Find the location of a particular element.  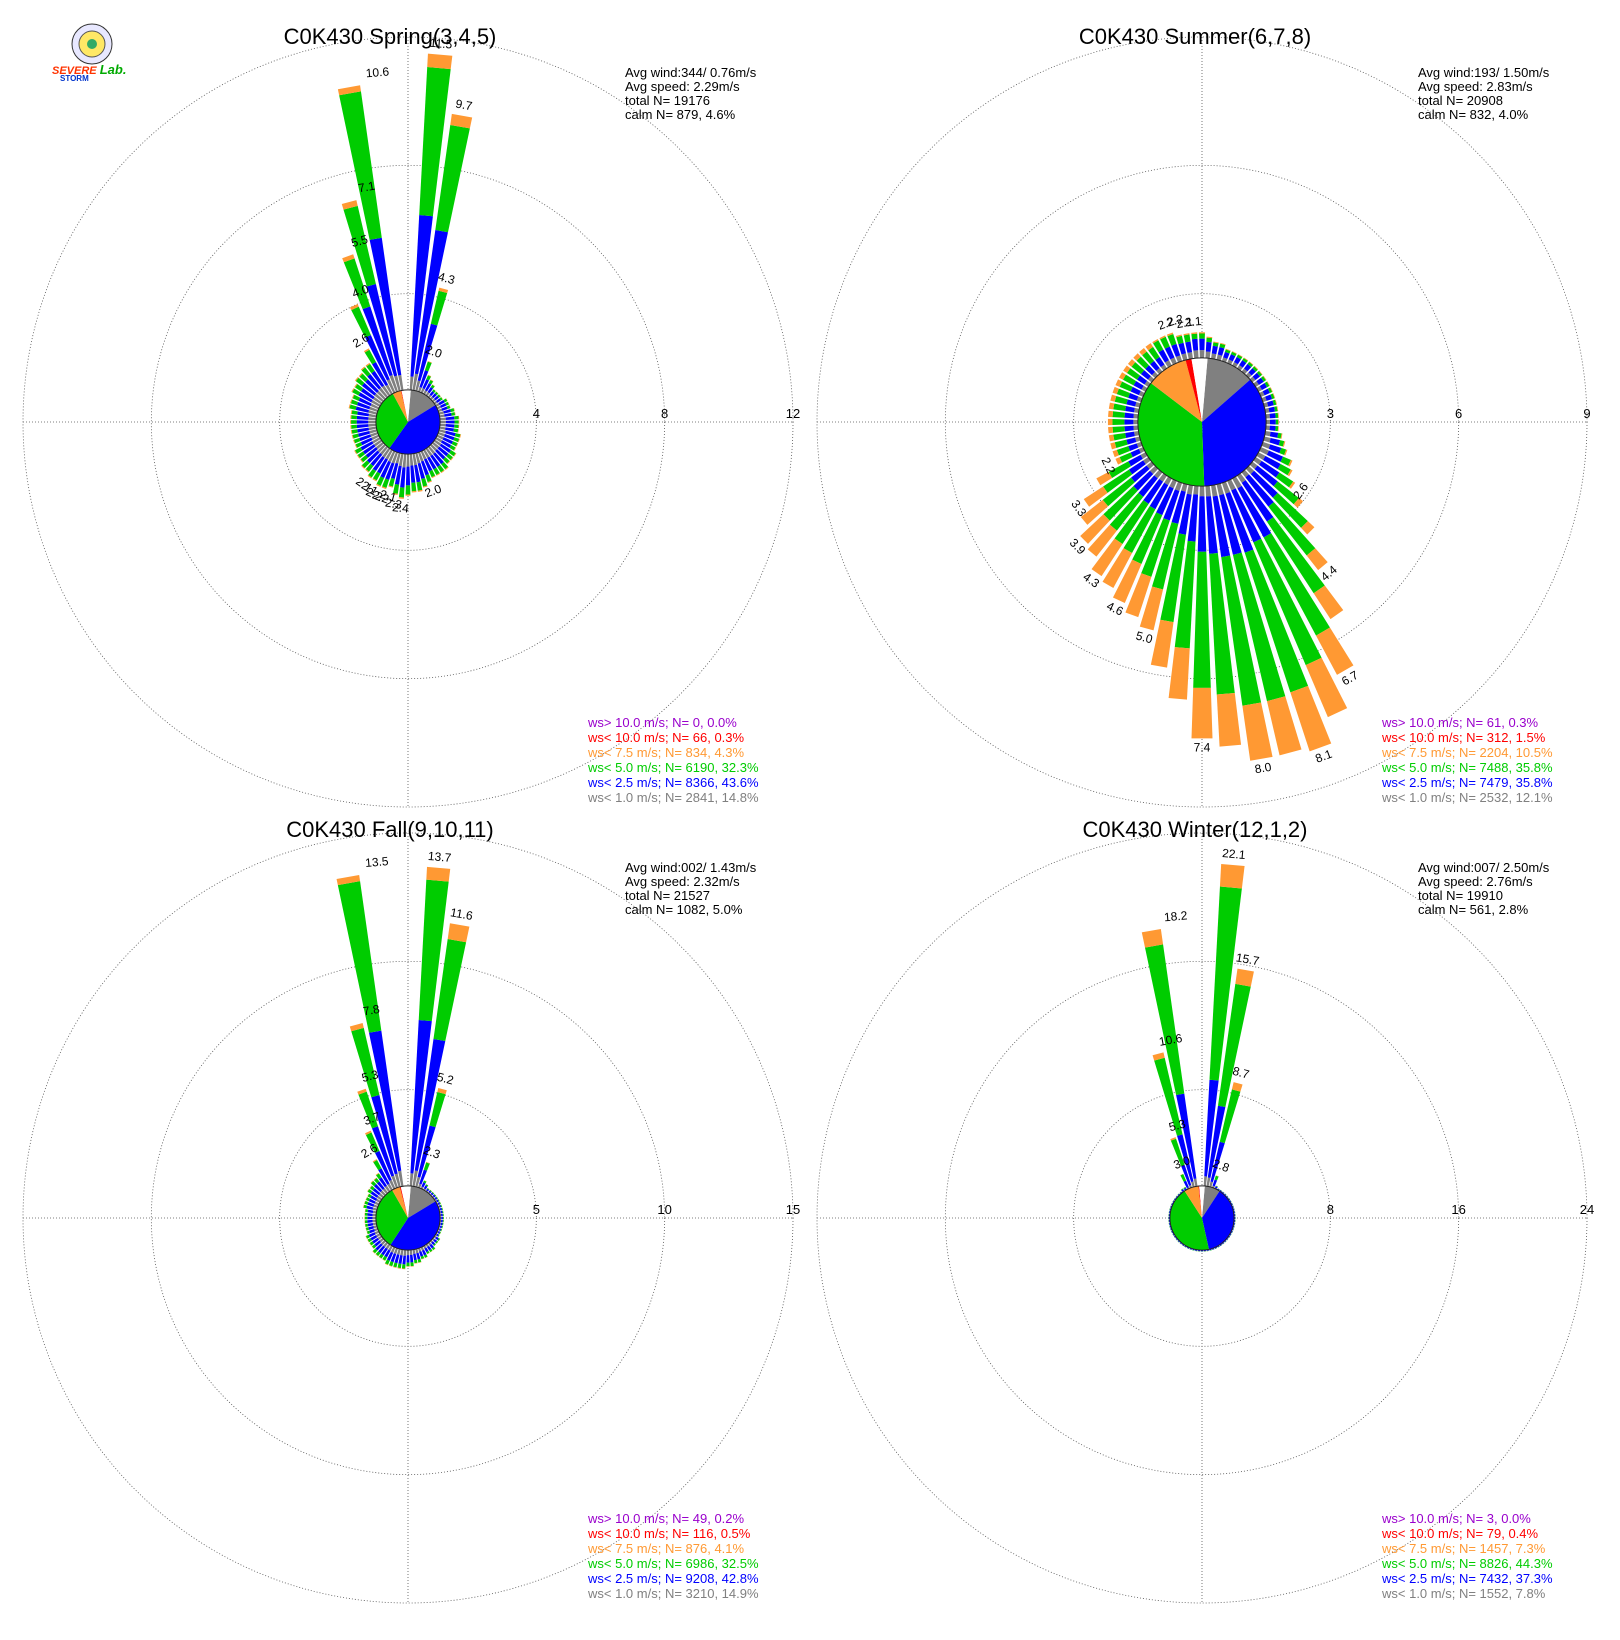

legend-entry: ws< 1.0 m/s; N= 1552, 7.8% is located at coordinates (1463, 1593).